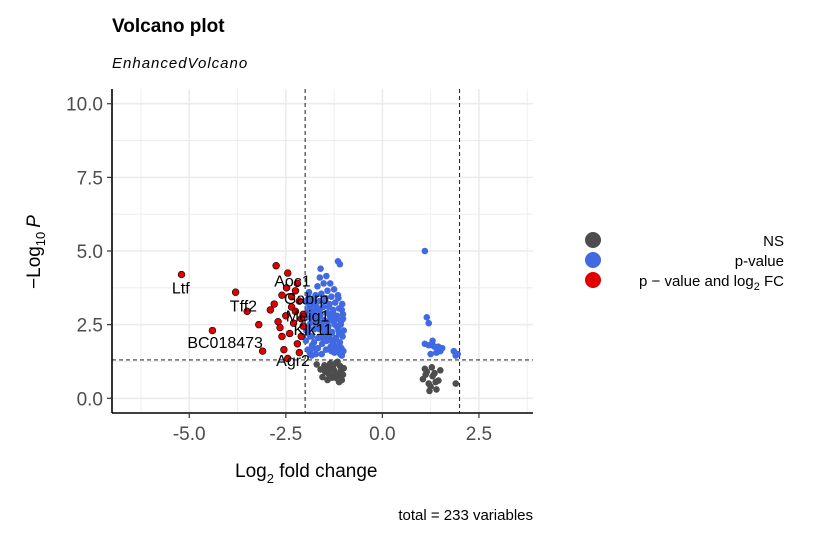 This screenshot has width=816, height=540. What do you see at coordinates (90, 399) in the screenshot?
I see `y-tick-label: 0.0` at bounding box center [90, 399].